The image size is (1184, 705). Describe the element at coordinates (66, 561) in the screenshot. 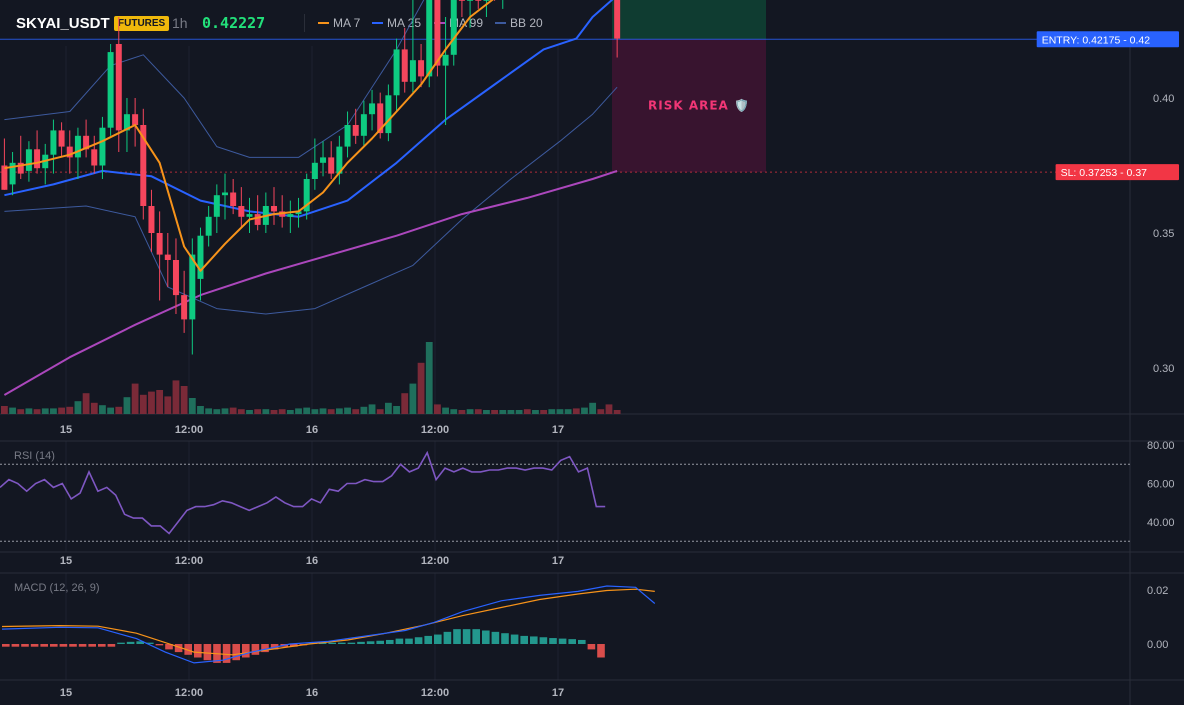

I see `time-tick: 15` at that location.